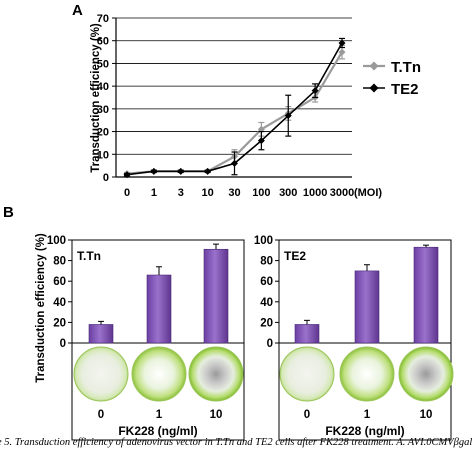 This screenshot has width=474, height=455. What do you see at coordinates (295, 256) in the screenshot?
I see `panel-label: TE2` at bounding box center [295, 256].